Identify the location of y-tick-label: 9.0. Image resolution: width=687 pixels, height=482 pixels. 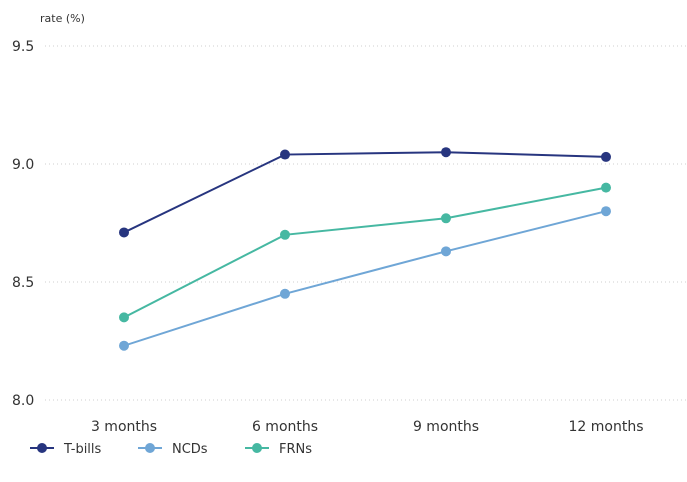
(23, 165).